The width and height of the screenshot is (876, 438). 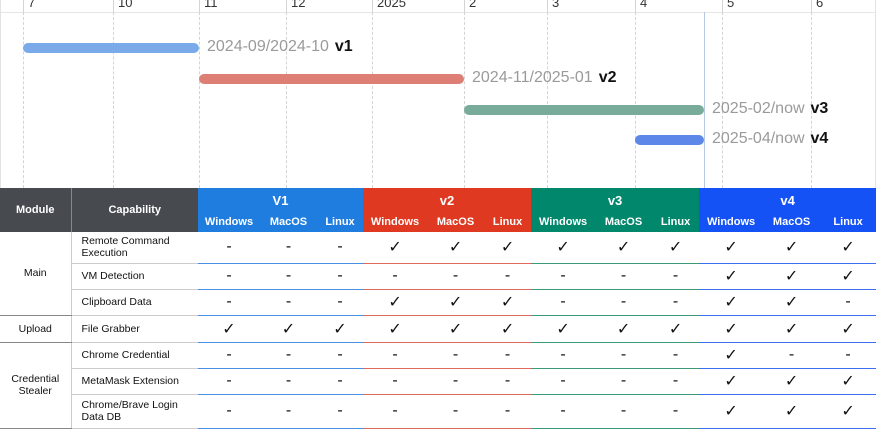 I want to click on version-name: v3, so click(x=819, y=108).